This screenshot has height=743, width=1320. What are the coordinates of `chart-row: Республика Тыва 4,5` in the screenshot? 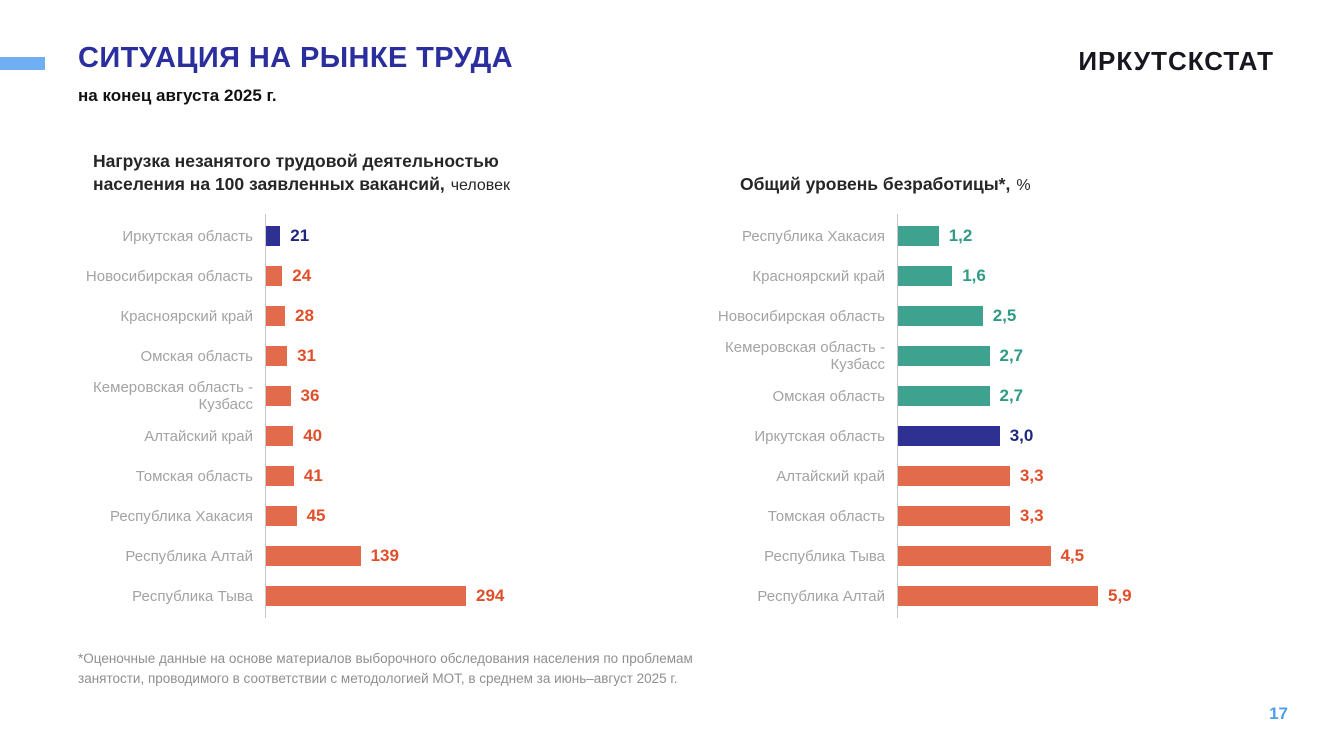 It's located at (1010, 556).